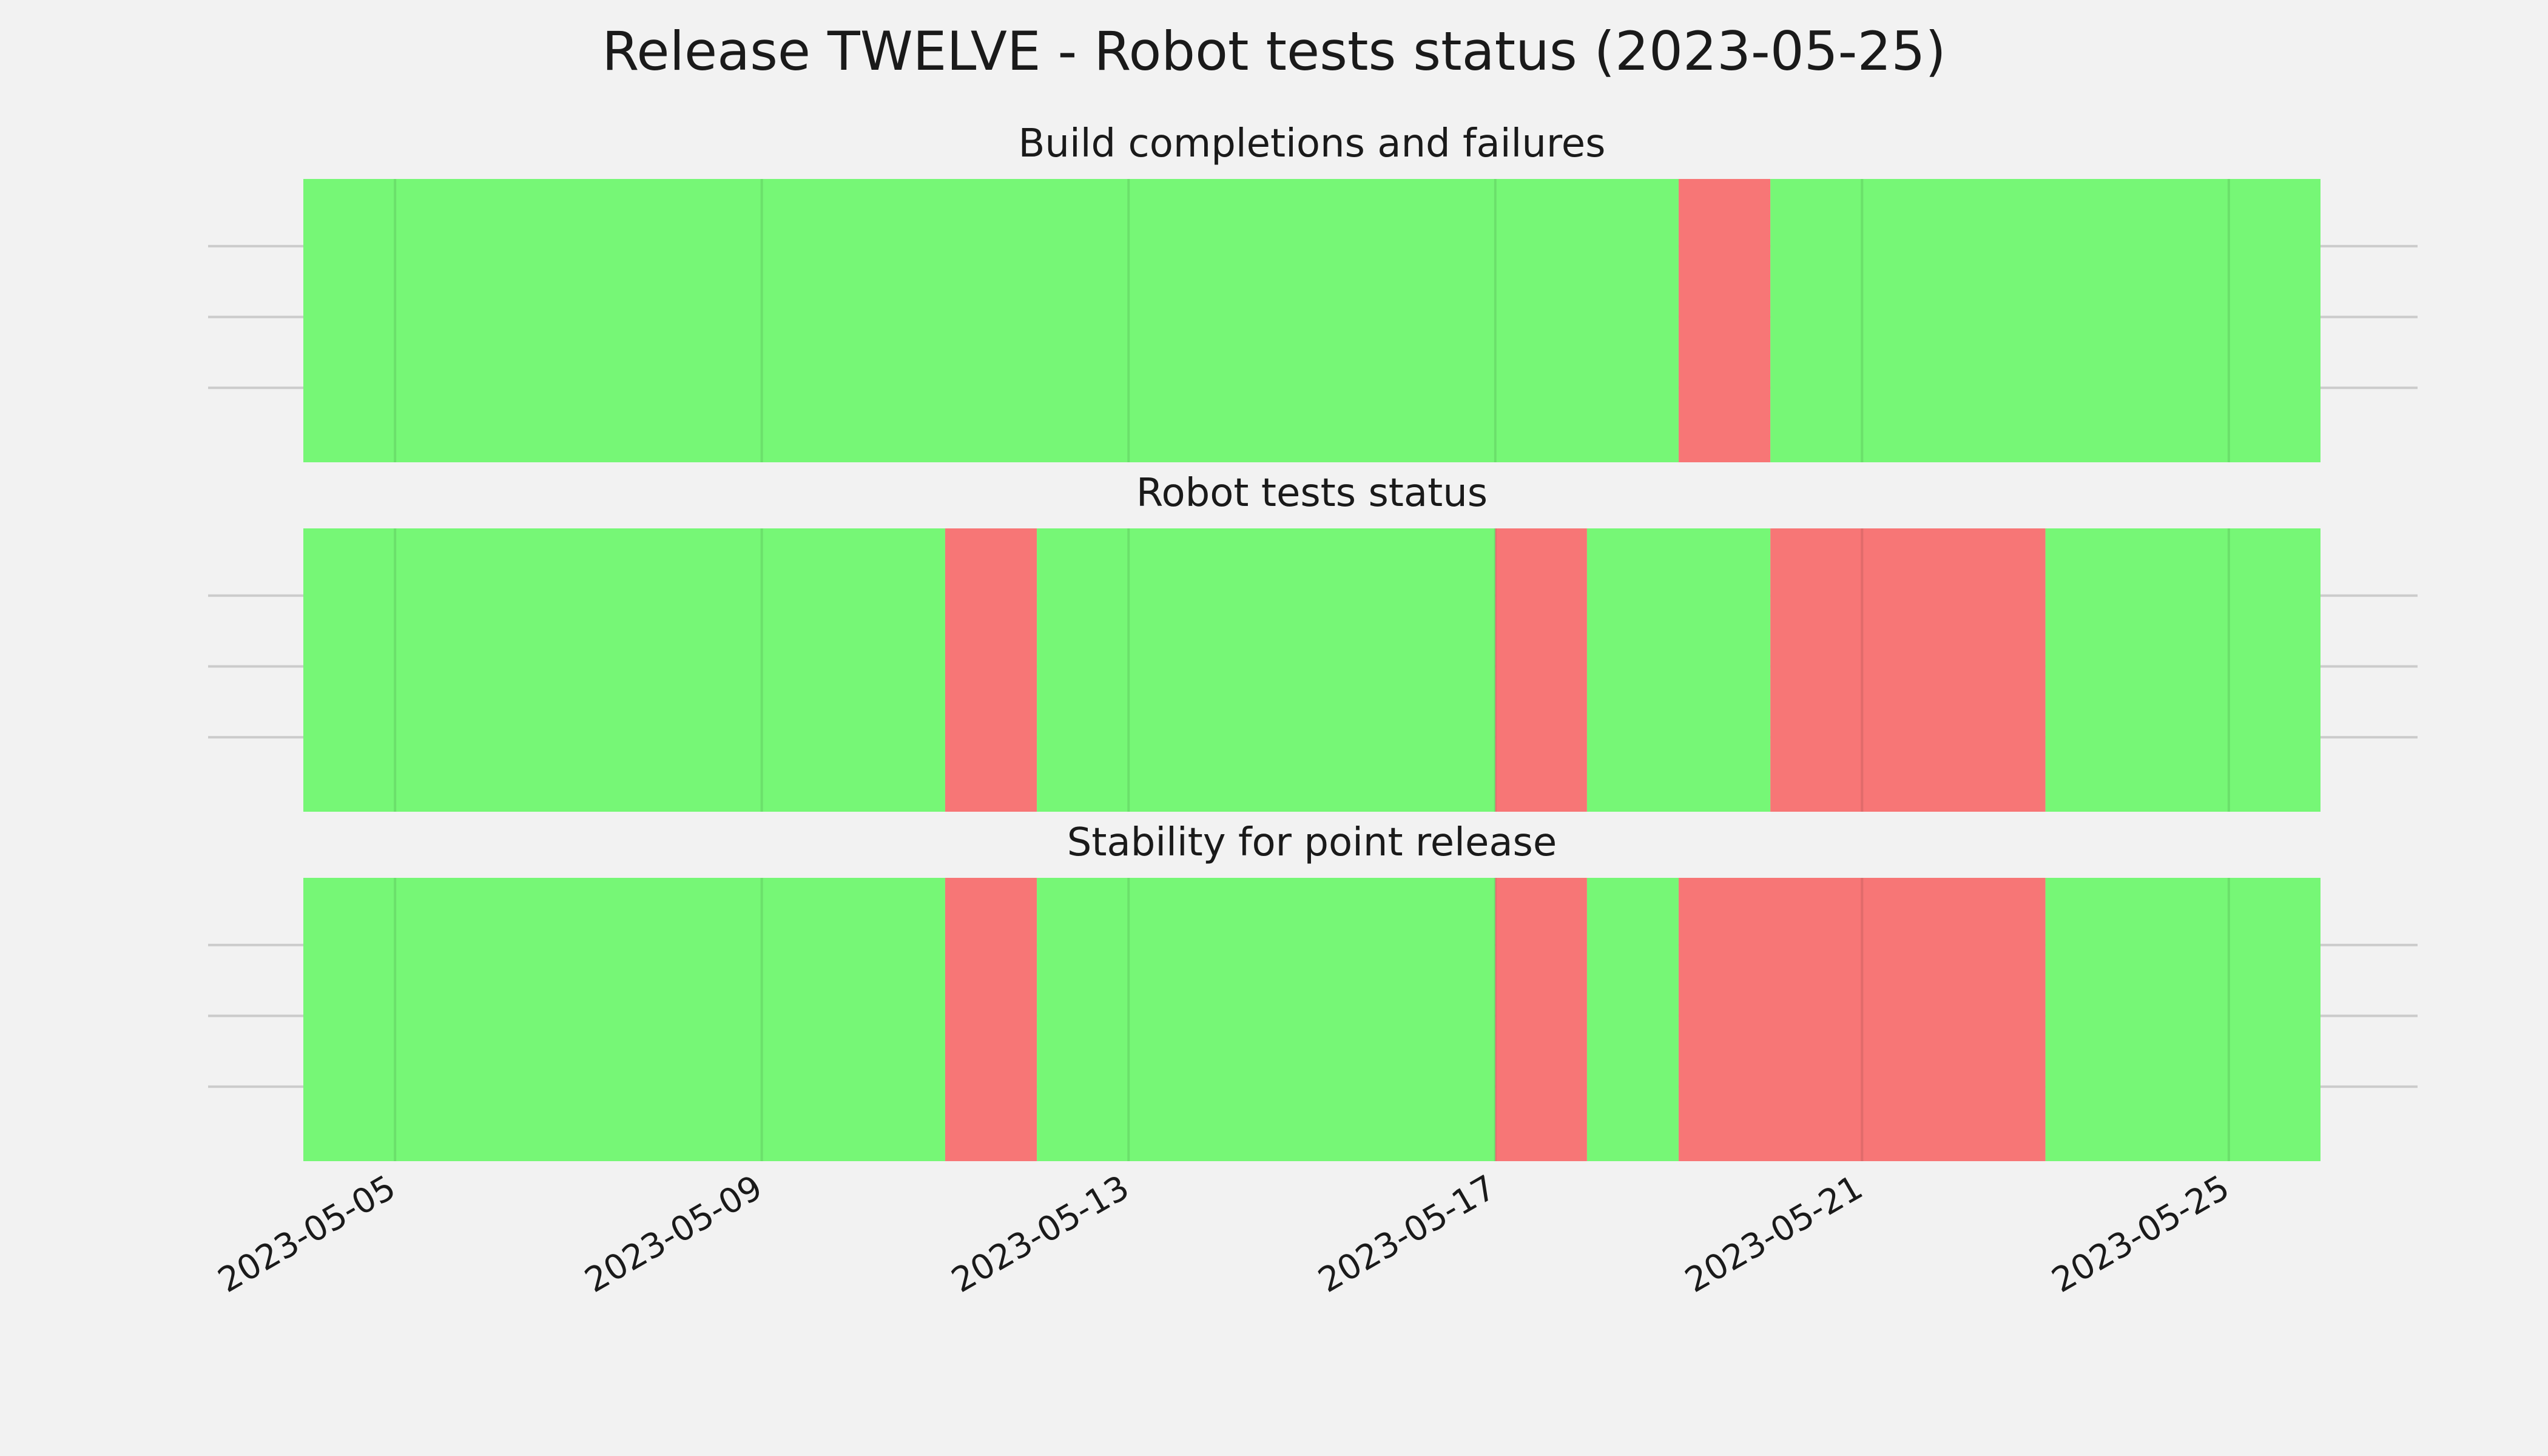 This screenshot has height=1456, width=2548. Describe the element at coordinates (1862, 1019) in the screenshot. I see `status-segment-fail: 2023-05-19 – 2023-05-23: fail` at that location.